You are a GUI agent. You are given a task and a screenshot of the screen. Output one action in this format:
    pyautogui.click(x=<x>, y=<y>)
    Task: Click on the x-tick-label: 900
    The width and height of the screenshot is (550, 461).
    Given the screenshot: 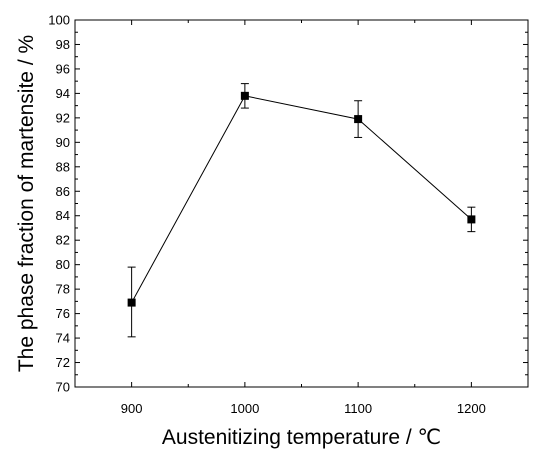 What is the action you would take?
    pyautogui.click(x=132, y=408)
    